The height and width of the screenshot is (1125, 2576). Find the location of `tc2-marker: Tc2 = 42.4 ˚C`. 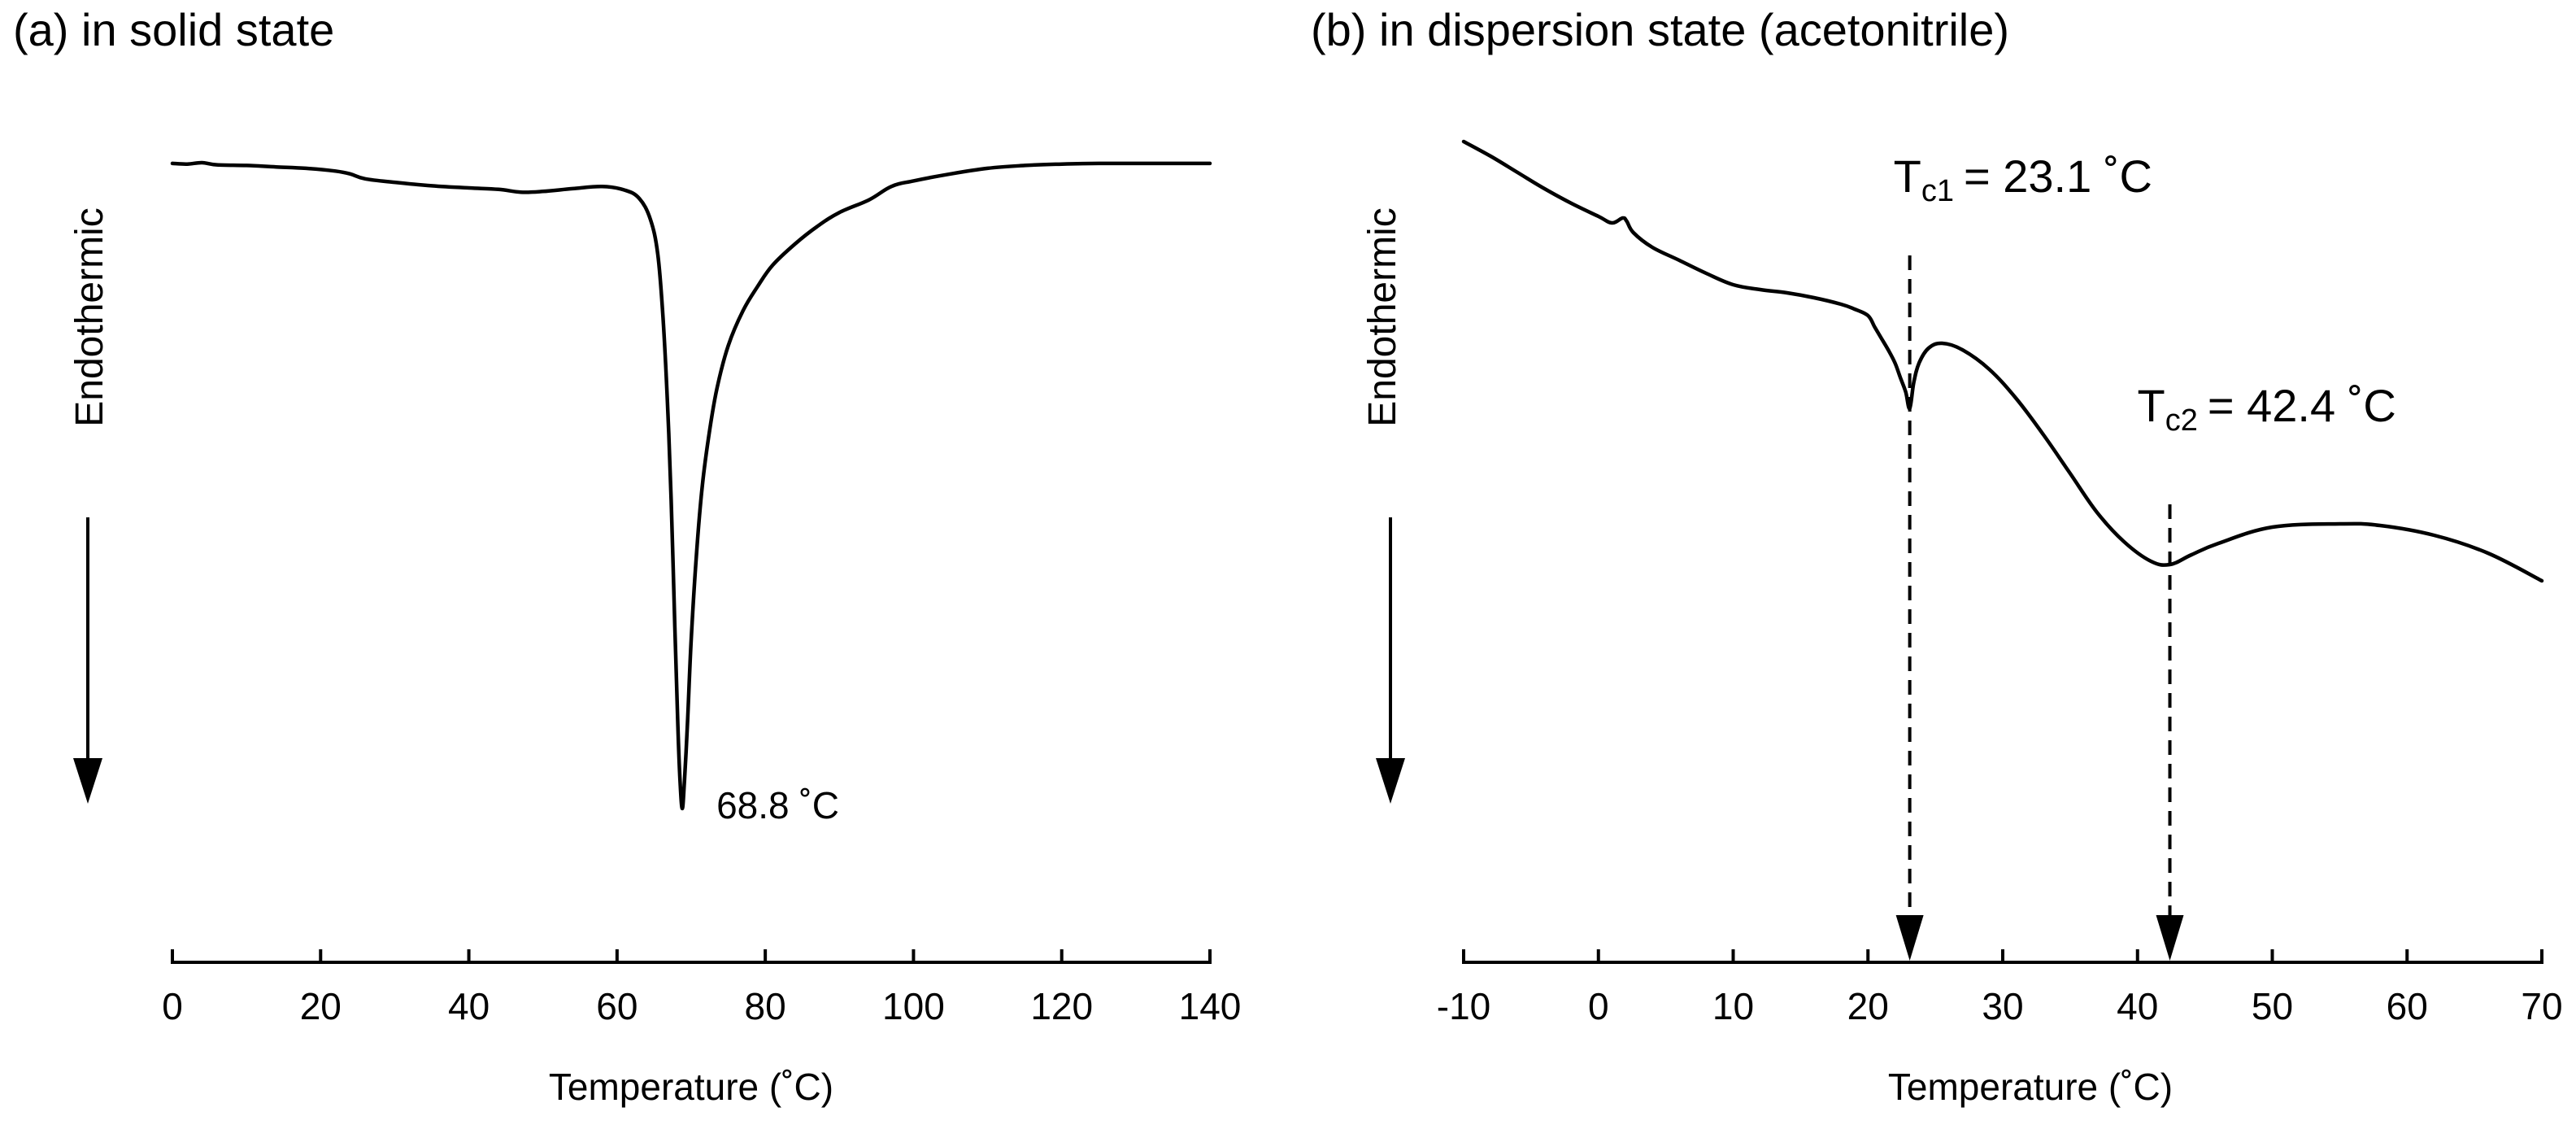

tc2-marker: Tc2 = 42.4 ˚C is located at coordinates (2267, 670).